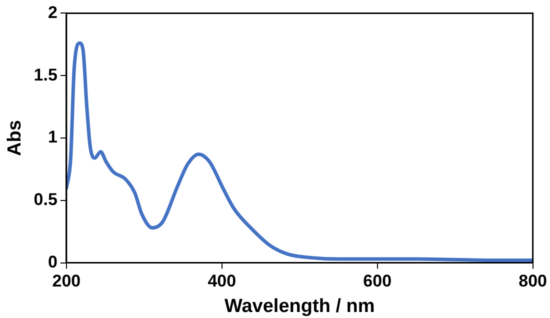 The image size is (550, 318). I want to click on y-tick-label: 0, so click(53, 262).